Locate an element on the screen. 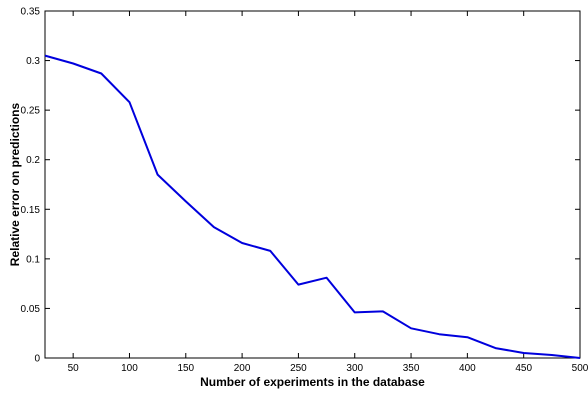 This screenshot has width=588, height=394. y-tick-label: 0 is located at coordinates (37, 359).